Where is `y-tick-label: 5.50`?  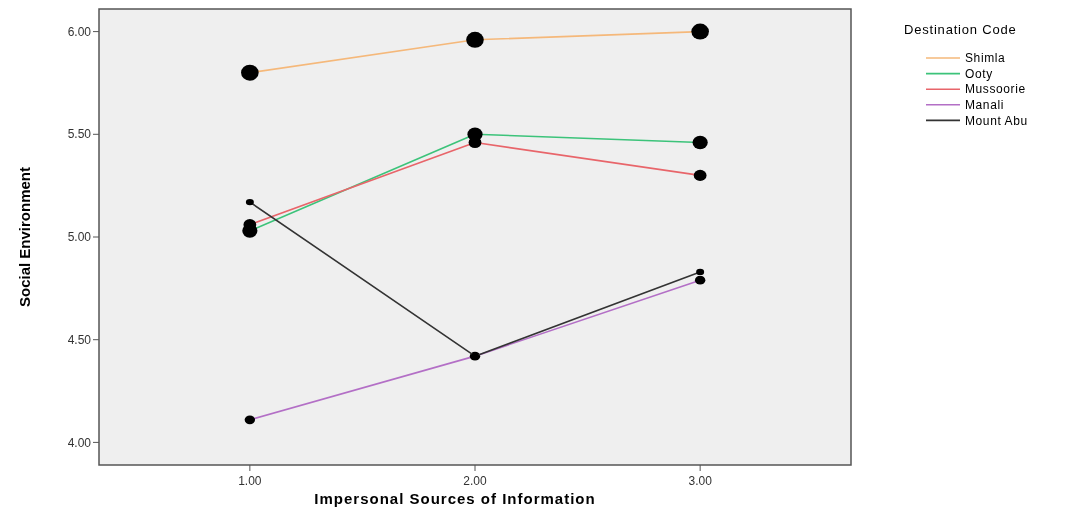
y-tick-label: 5.50 is located at coordinates (79, 134).